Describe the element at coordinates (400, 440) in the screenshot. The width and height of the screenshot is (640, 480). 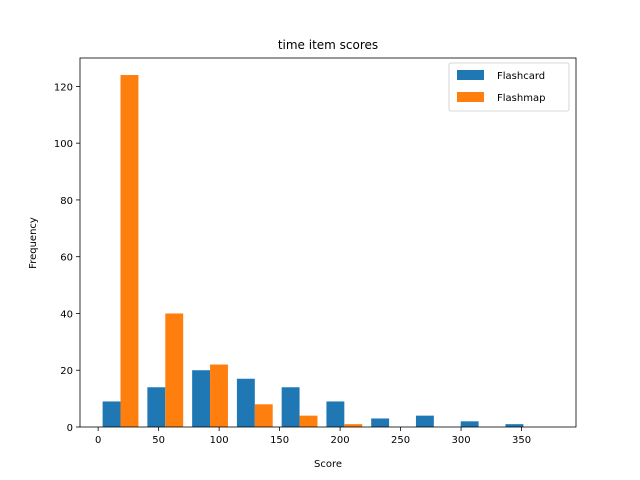
I see `x-tick-label: 250` at that location.